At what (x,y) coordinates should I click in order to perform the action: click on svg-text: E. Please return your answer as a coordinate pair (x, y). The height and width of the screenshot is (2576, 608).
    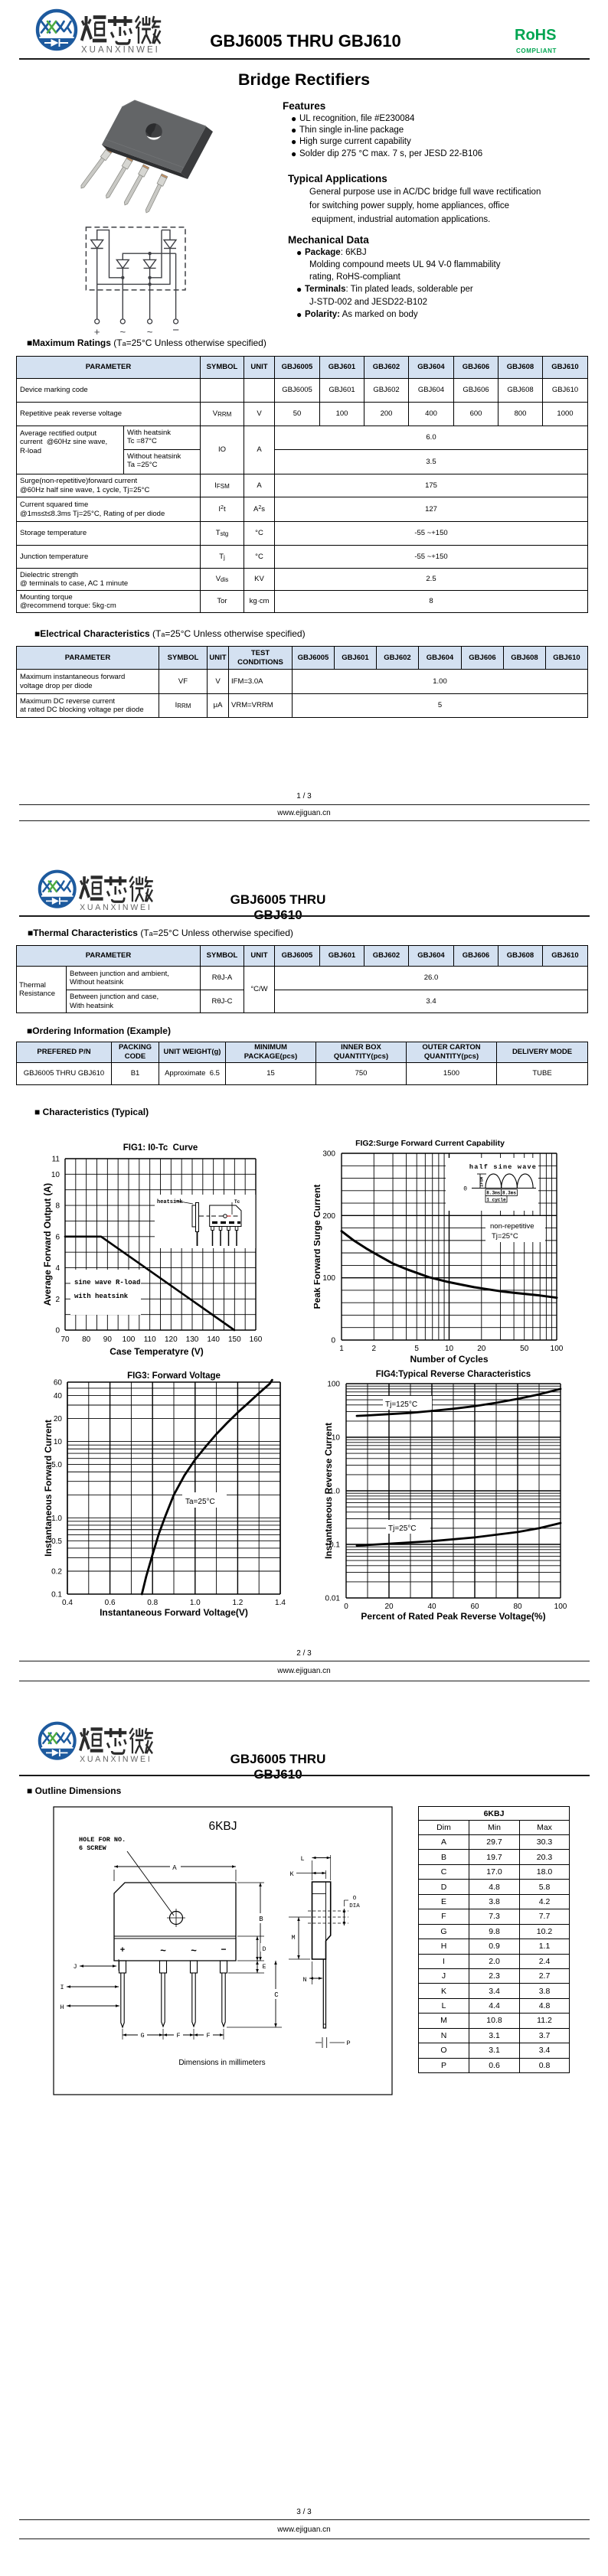
    Looking at the image, I should click on (264, 1967).